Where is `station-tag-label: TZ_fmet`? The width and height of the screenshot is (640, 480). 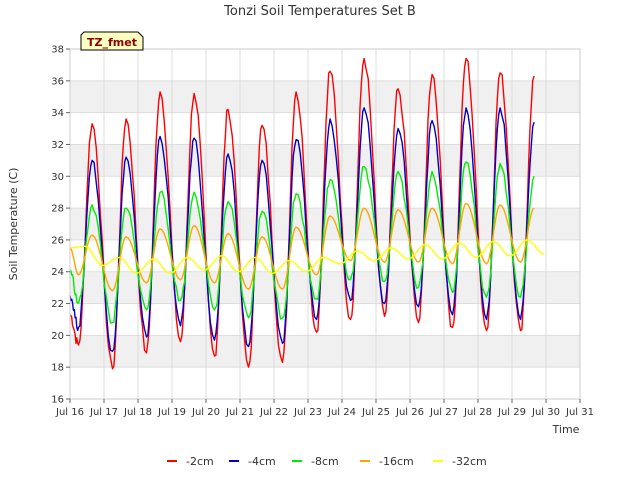 station-tag-label: TZ_fmet is located at coordinates (112, 42).